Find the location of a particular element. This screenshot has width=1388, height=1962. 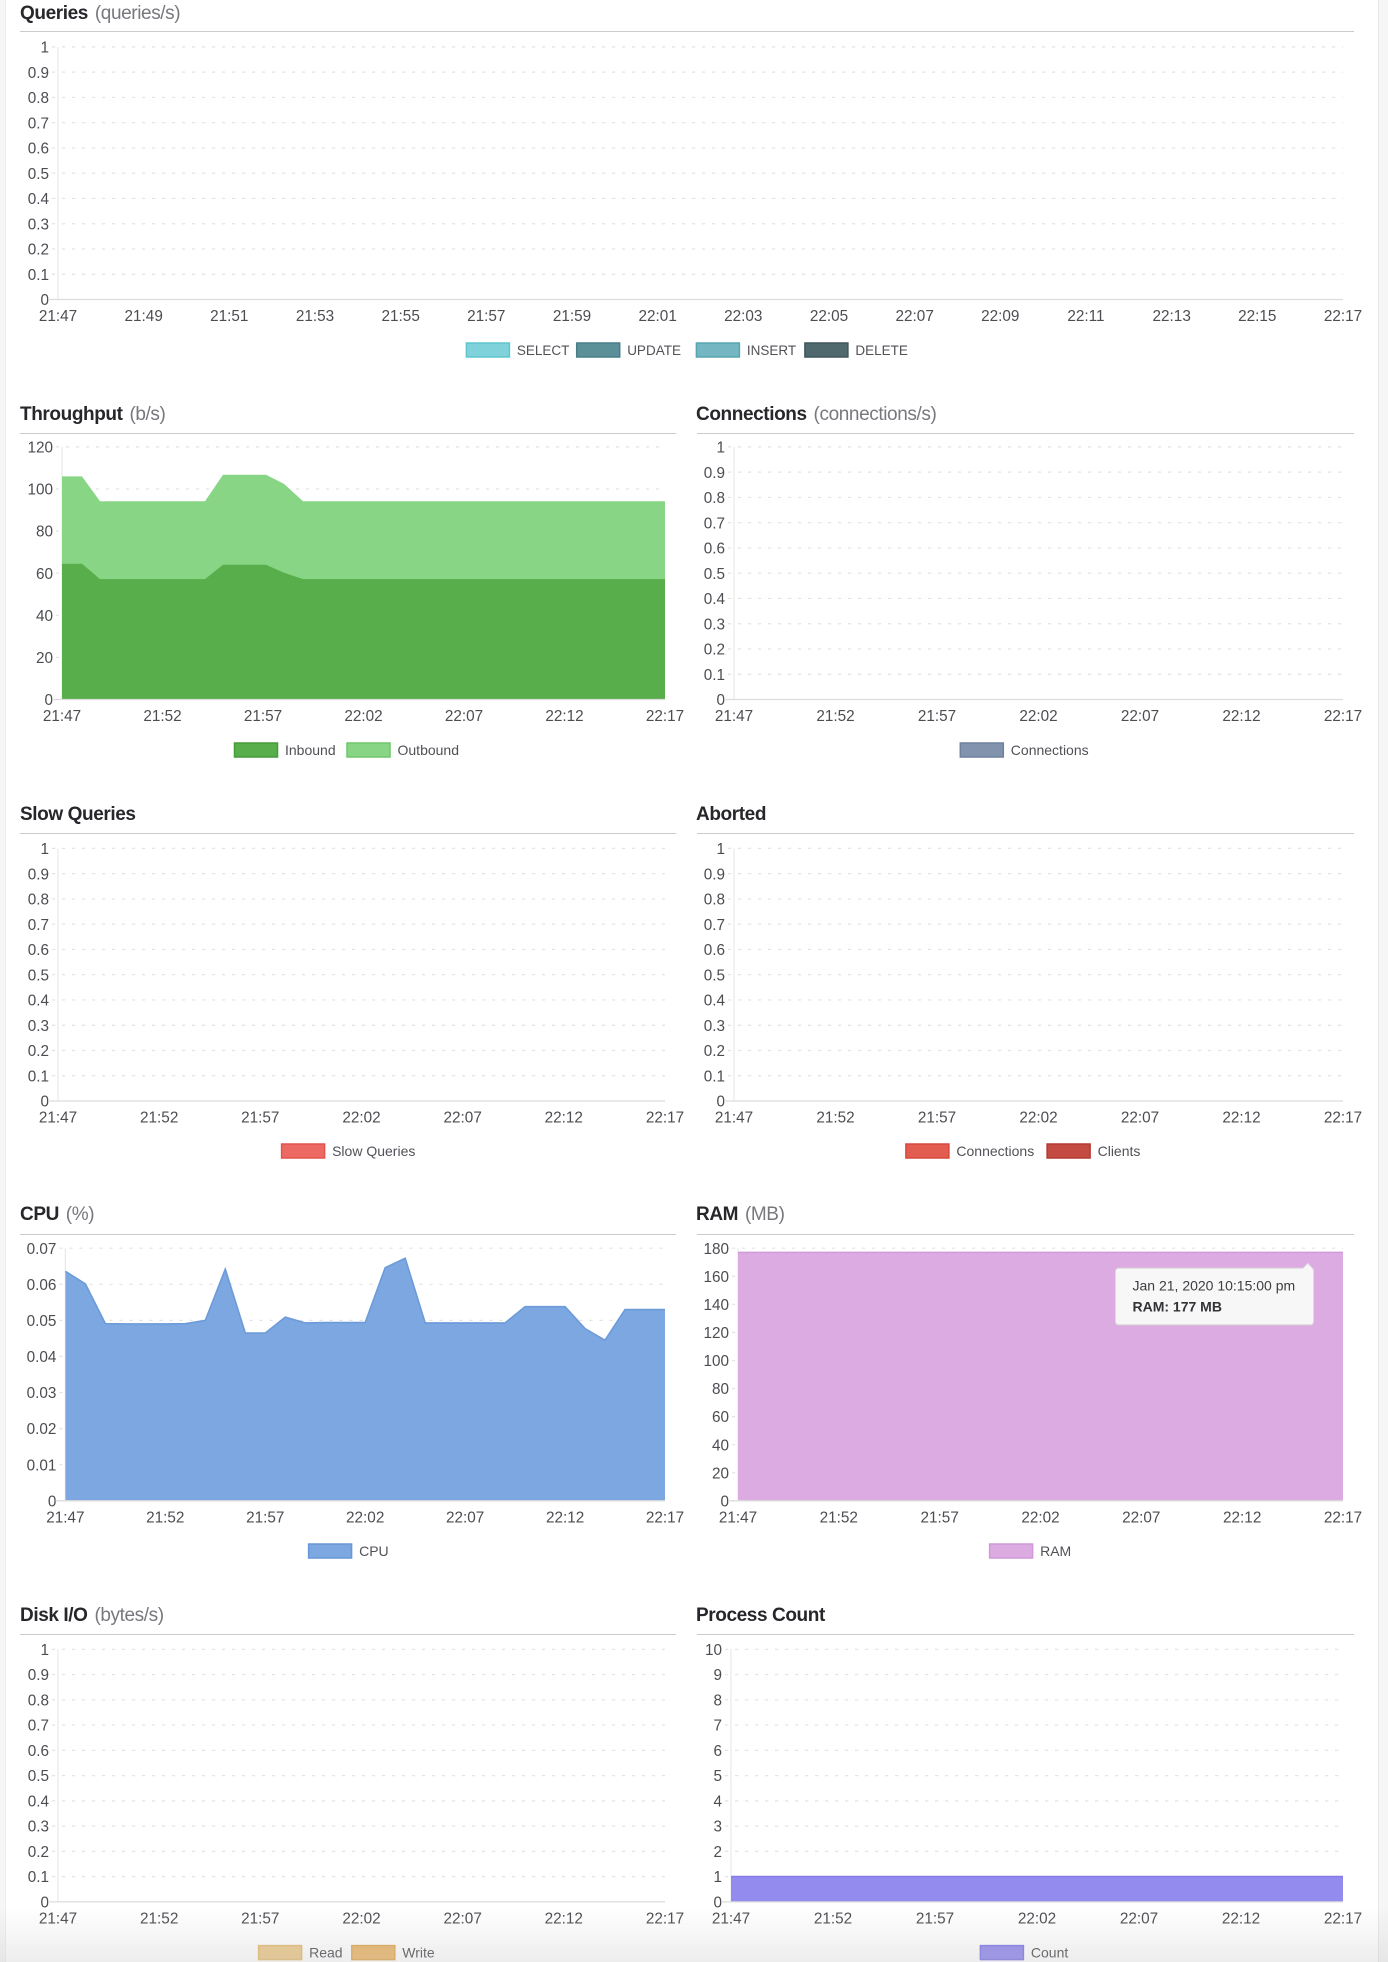

svg-text: 0.8 is located at coordinates (38, 98).